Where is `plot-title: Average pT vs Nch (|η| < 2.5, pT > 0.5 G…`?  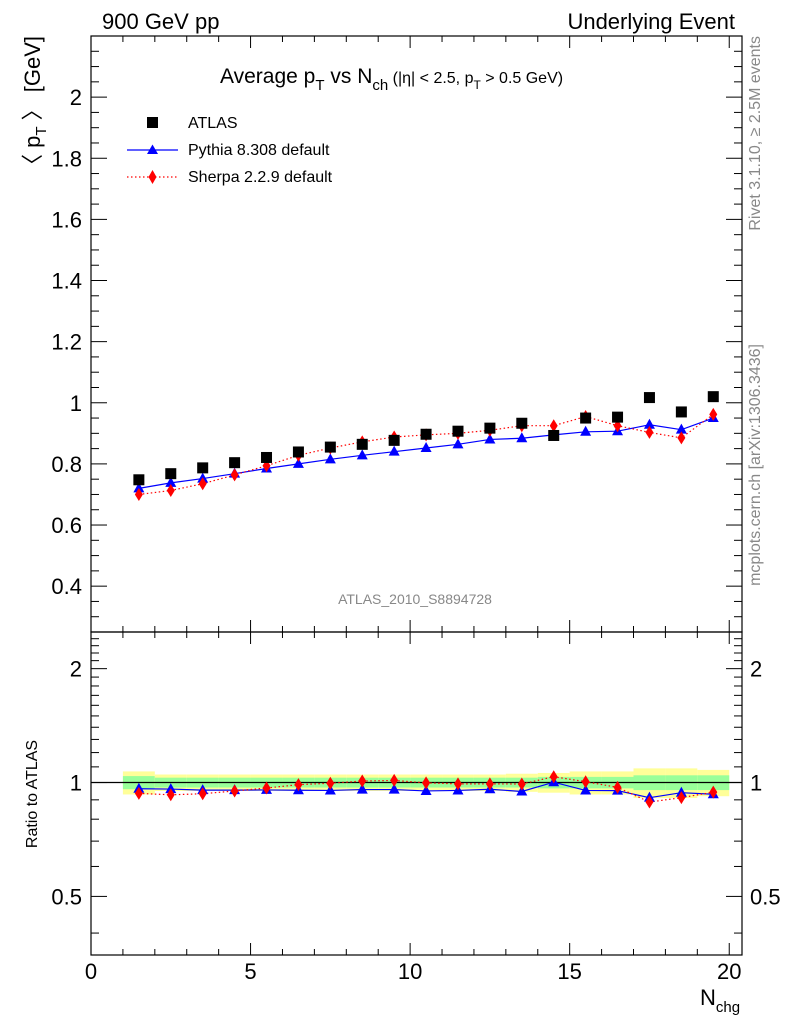 plot-title: Average pT vs Nch (|η| < 2.5, pT > 0.5 G… is located at coordinates (391, 79).